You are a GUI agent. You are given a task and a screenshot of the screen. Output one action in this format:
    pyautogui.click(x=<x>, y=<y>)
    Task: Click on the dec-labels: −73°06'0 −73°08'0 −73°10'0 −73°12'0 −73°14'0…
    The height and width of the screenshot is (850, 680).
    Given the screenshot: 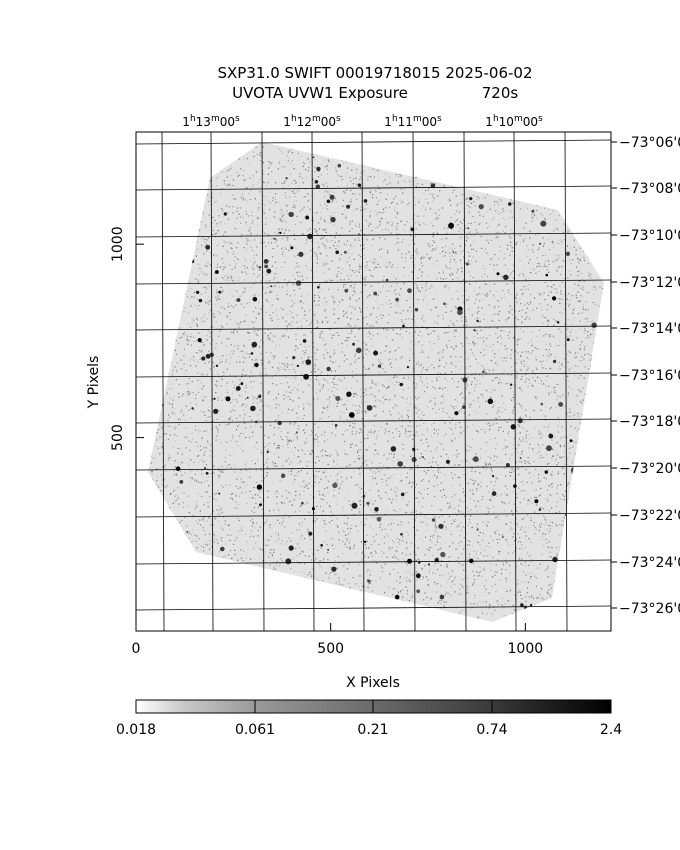 What is the action you would take?
    pyautogui.click(x=645, y=376)
    